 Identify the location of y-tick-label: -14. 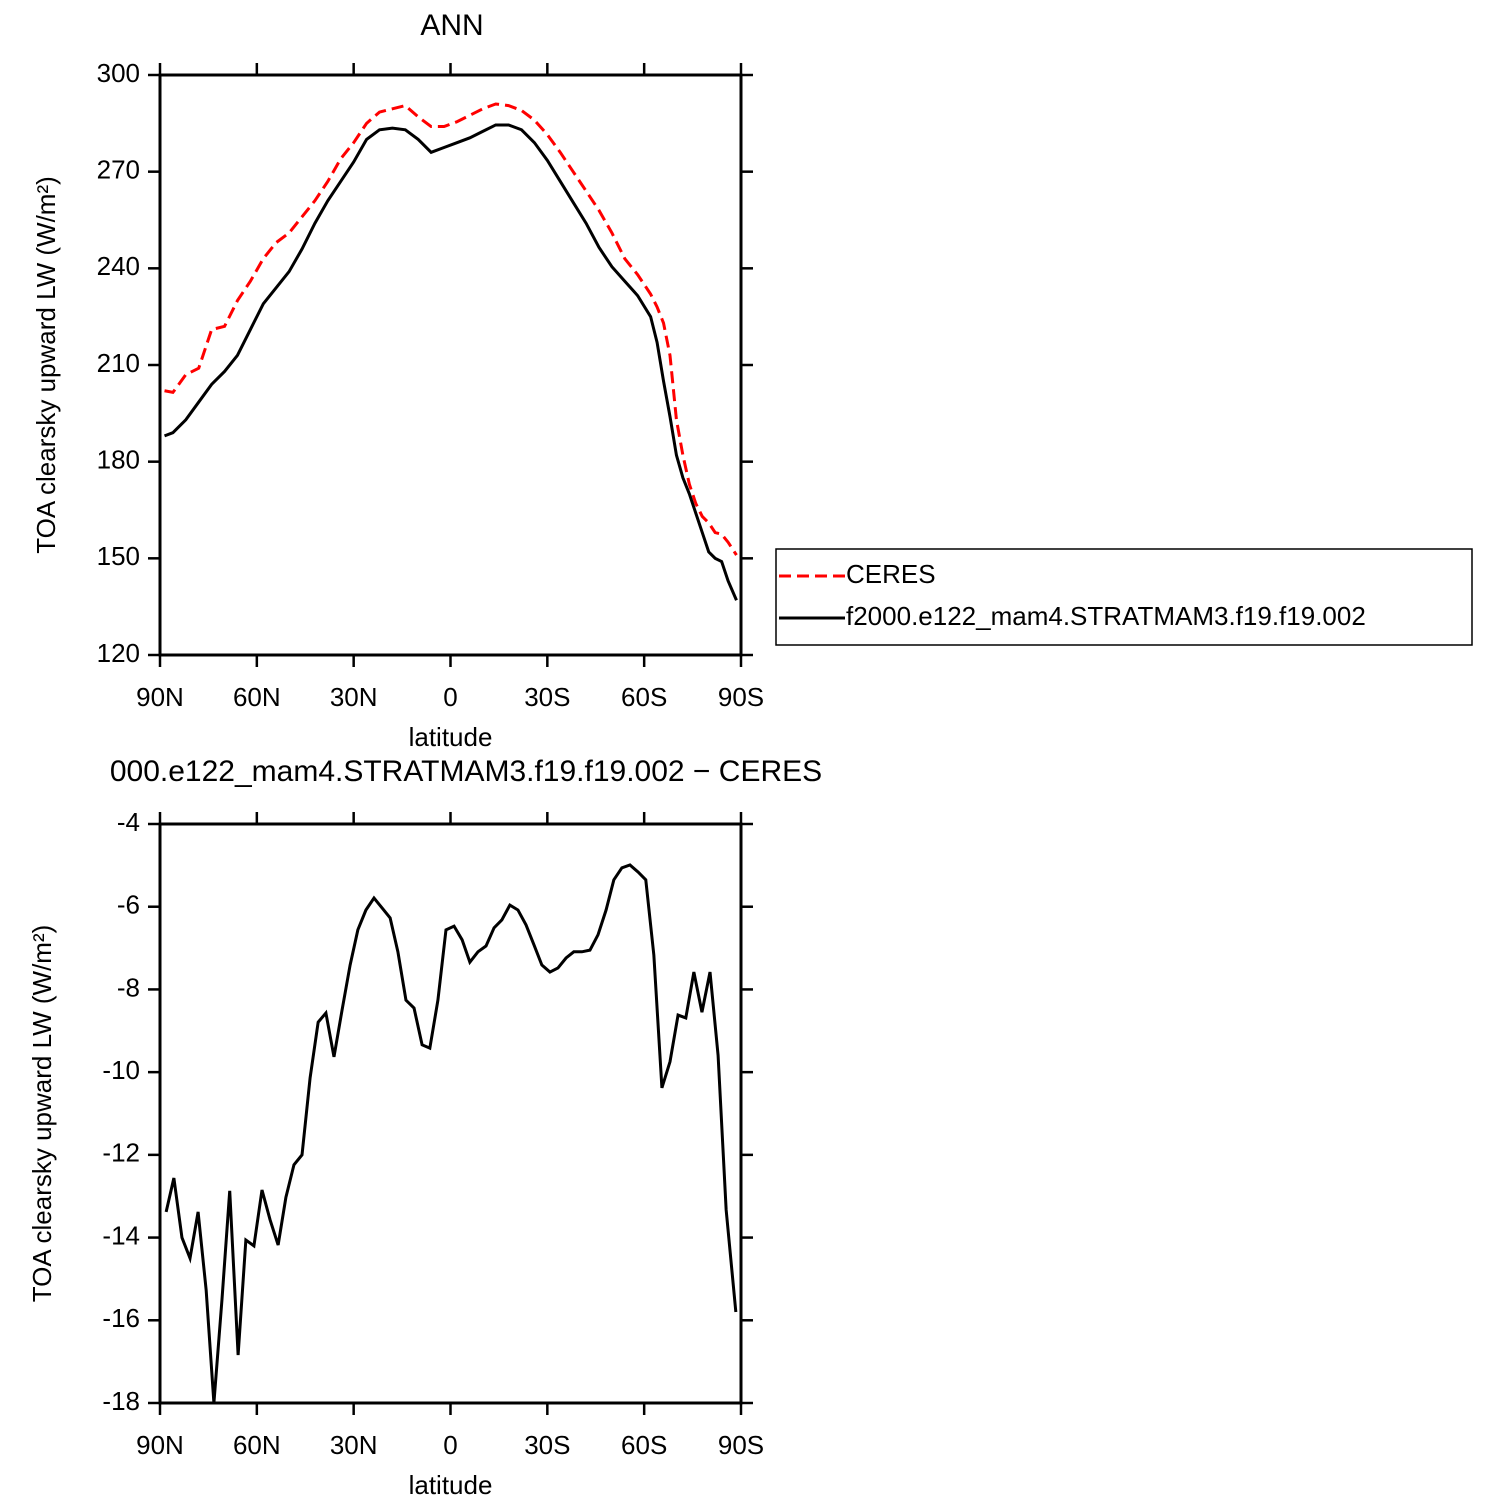
(121, 1235).